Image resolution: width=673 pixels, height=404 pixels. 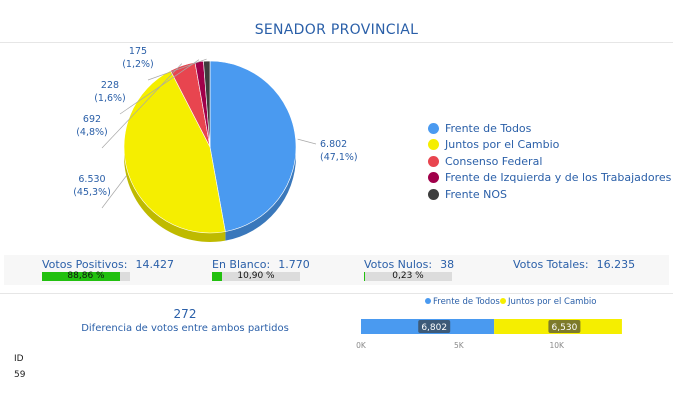 What do you see at coordinates (459, 345) in the screenshot?
I see `bar-axis-tick-label: 5K` at bounding box center [459, 345].